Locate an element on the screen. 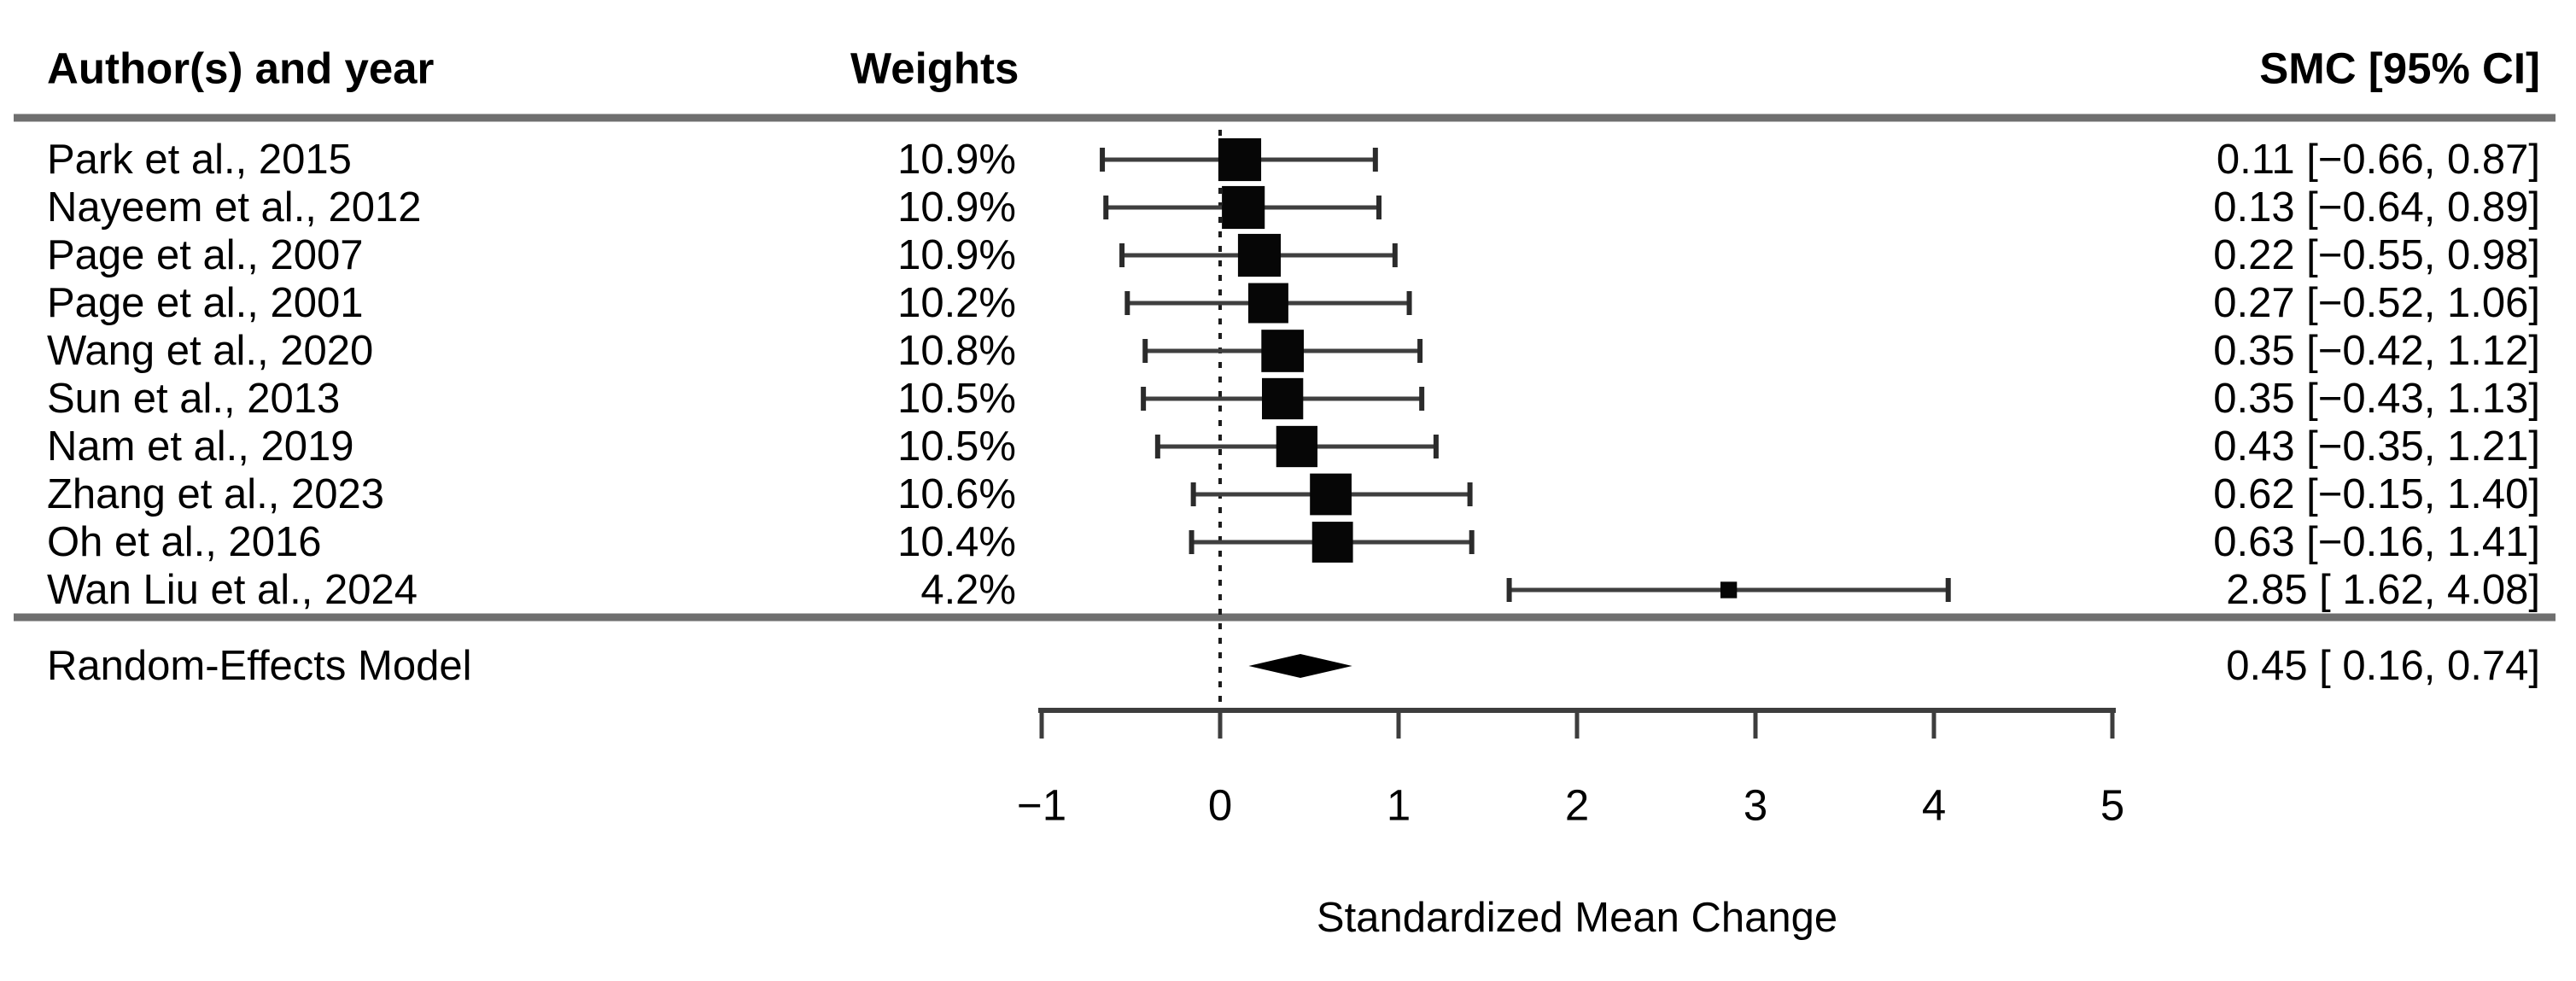 This screenshot has height=981, width=2576. axis-tick-label: −1 is located at coordinates (1041, 805).